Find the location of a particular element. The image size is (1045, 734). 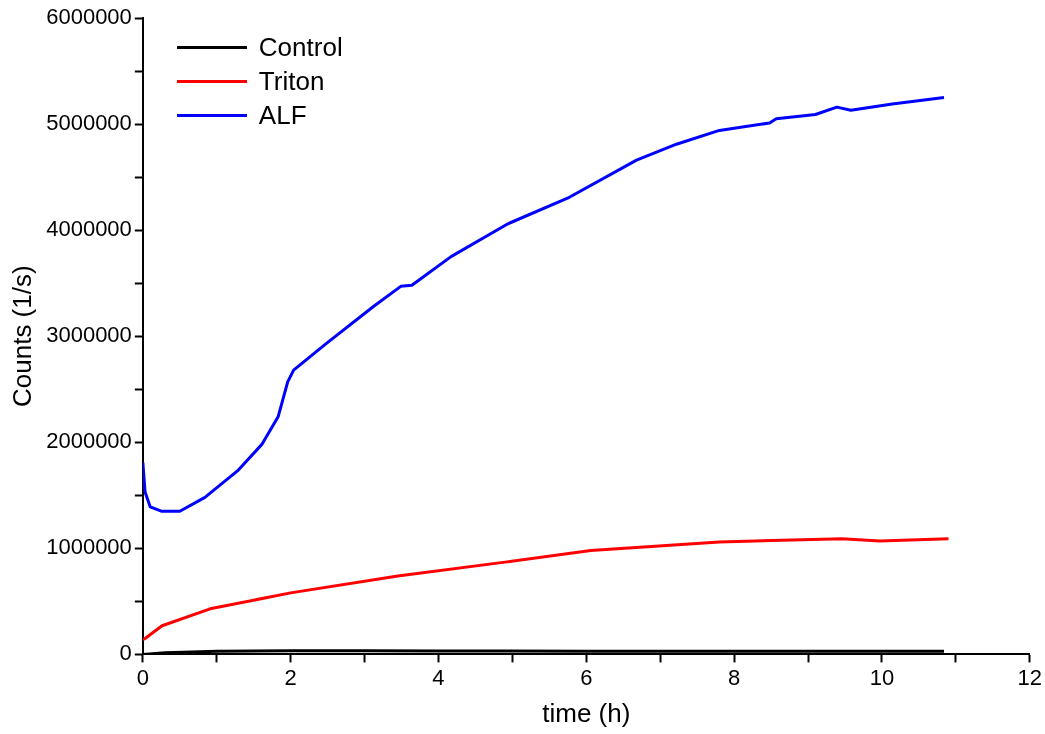

y-tick-label: 6000000 is located at coordinates (89, 17).